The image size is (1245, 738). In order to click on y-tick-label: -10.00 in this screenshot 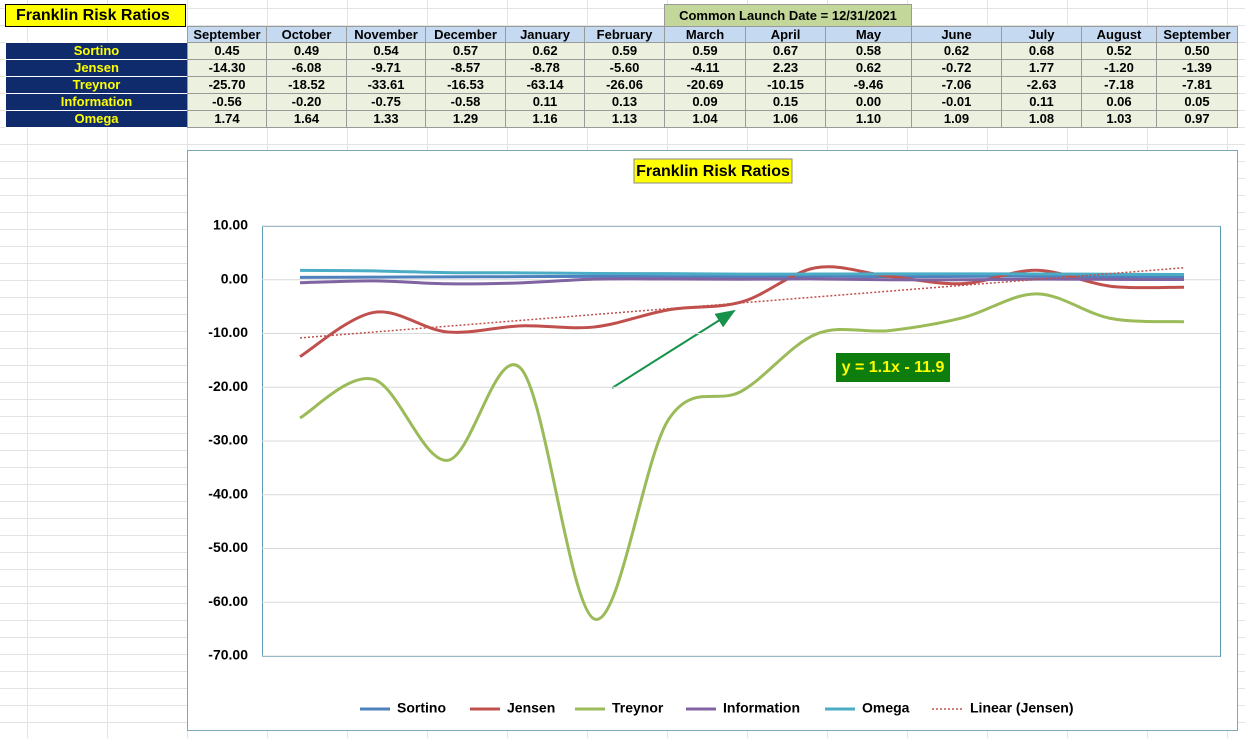, I will do `click(228, 332)`.